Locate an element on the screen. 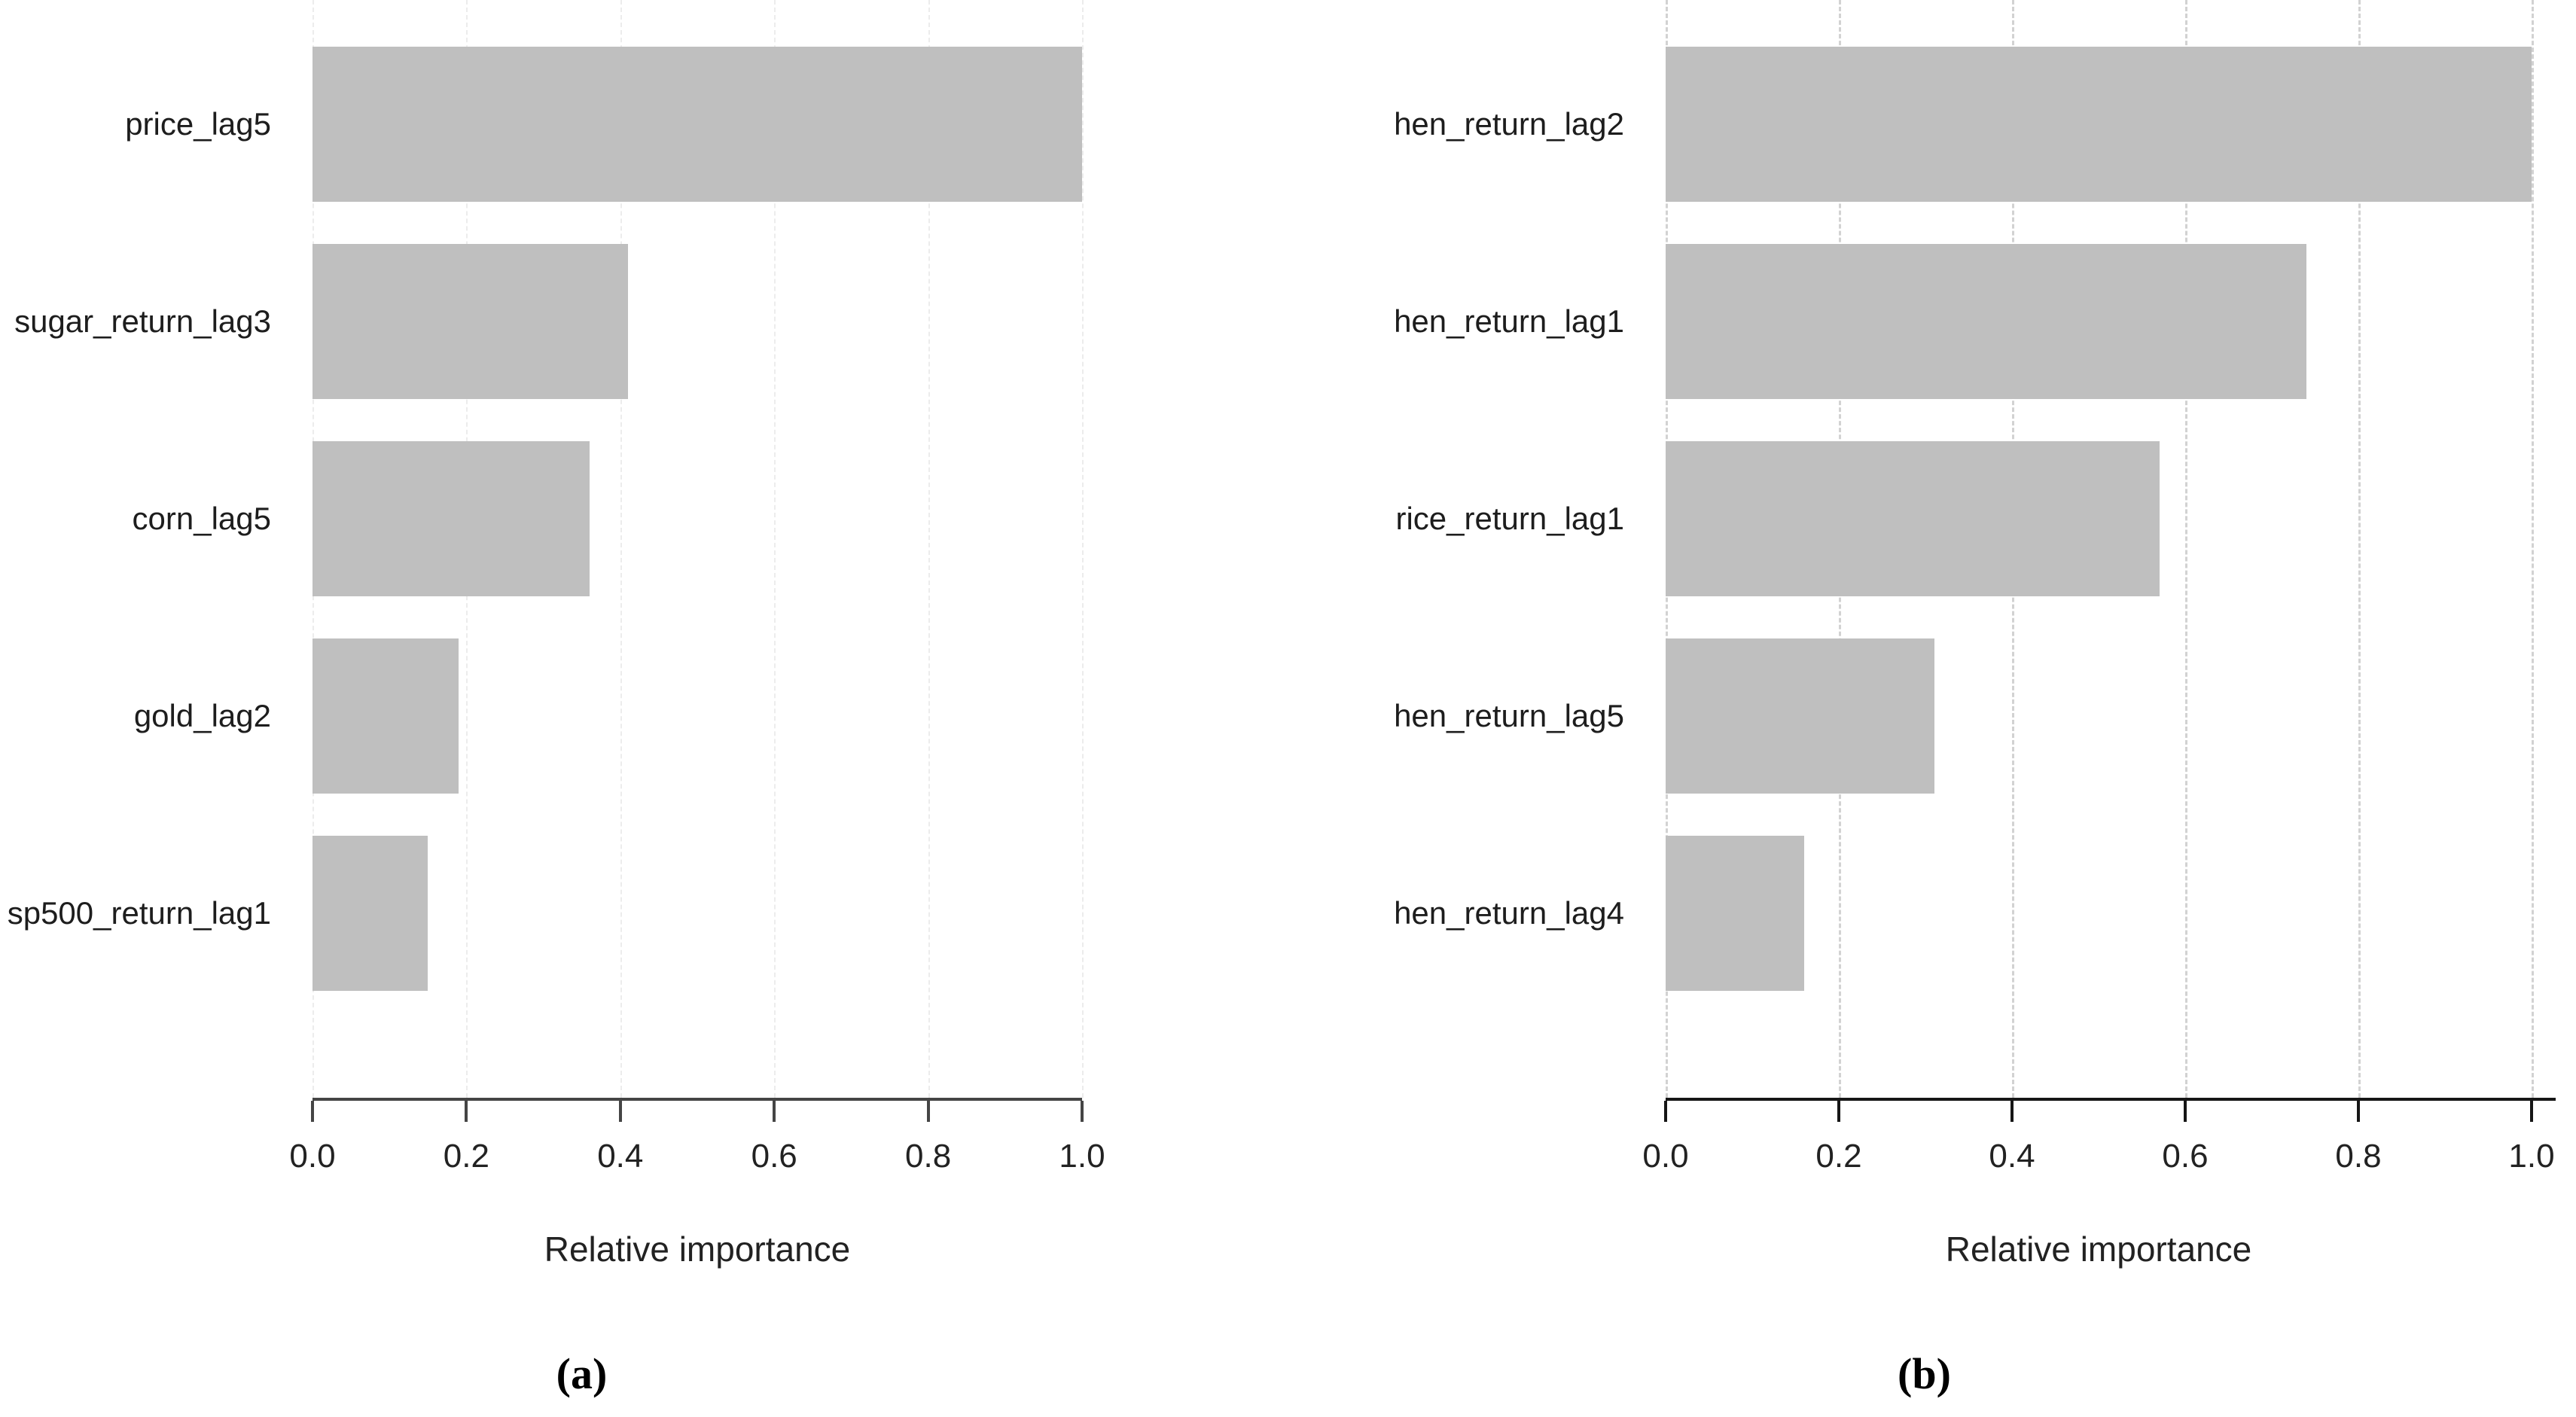  bar-corn_lag5 is located at coordinates (451, 518).